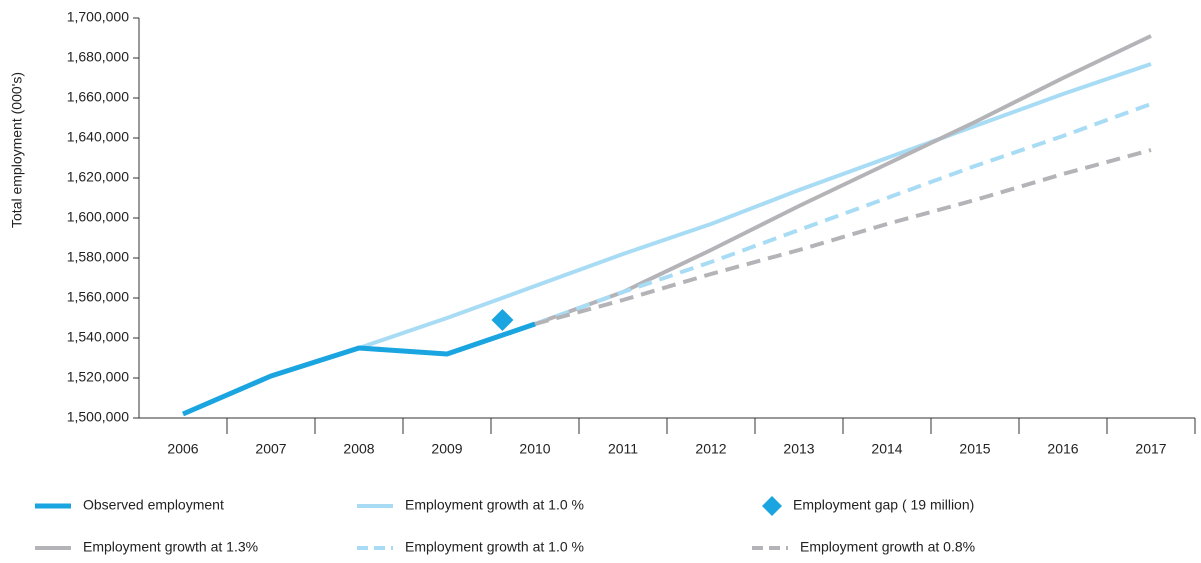  What do you see at coordinates (270, 449) in the screenshot?
I see `x-tick-label: 2007` at bounding box center [270, 449].